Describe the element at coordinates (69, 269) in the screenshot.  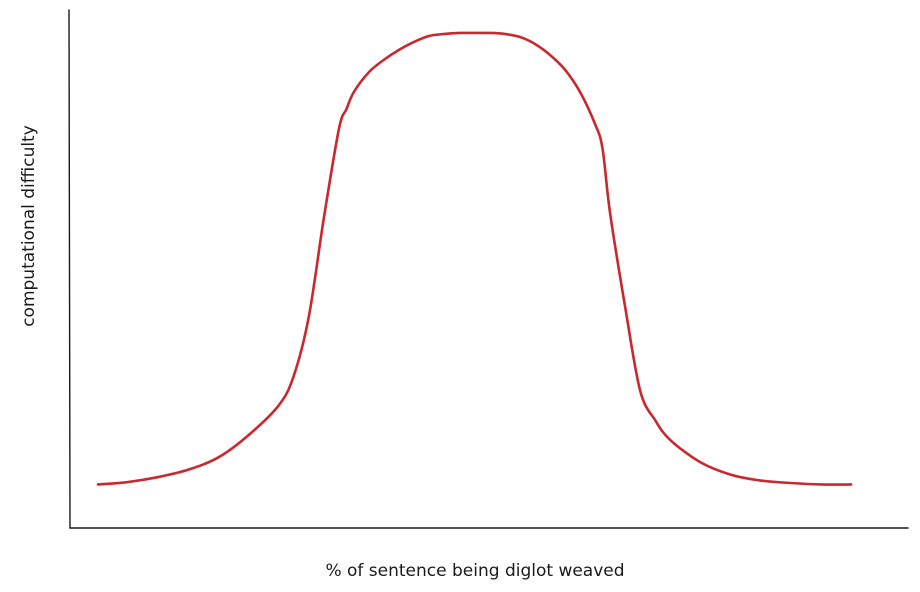
I see `y-axis-line` at that location.